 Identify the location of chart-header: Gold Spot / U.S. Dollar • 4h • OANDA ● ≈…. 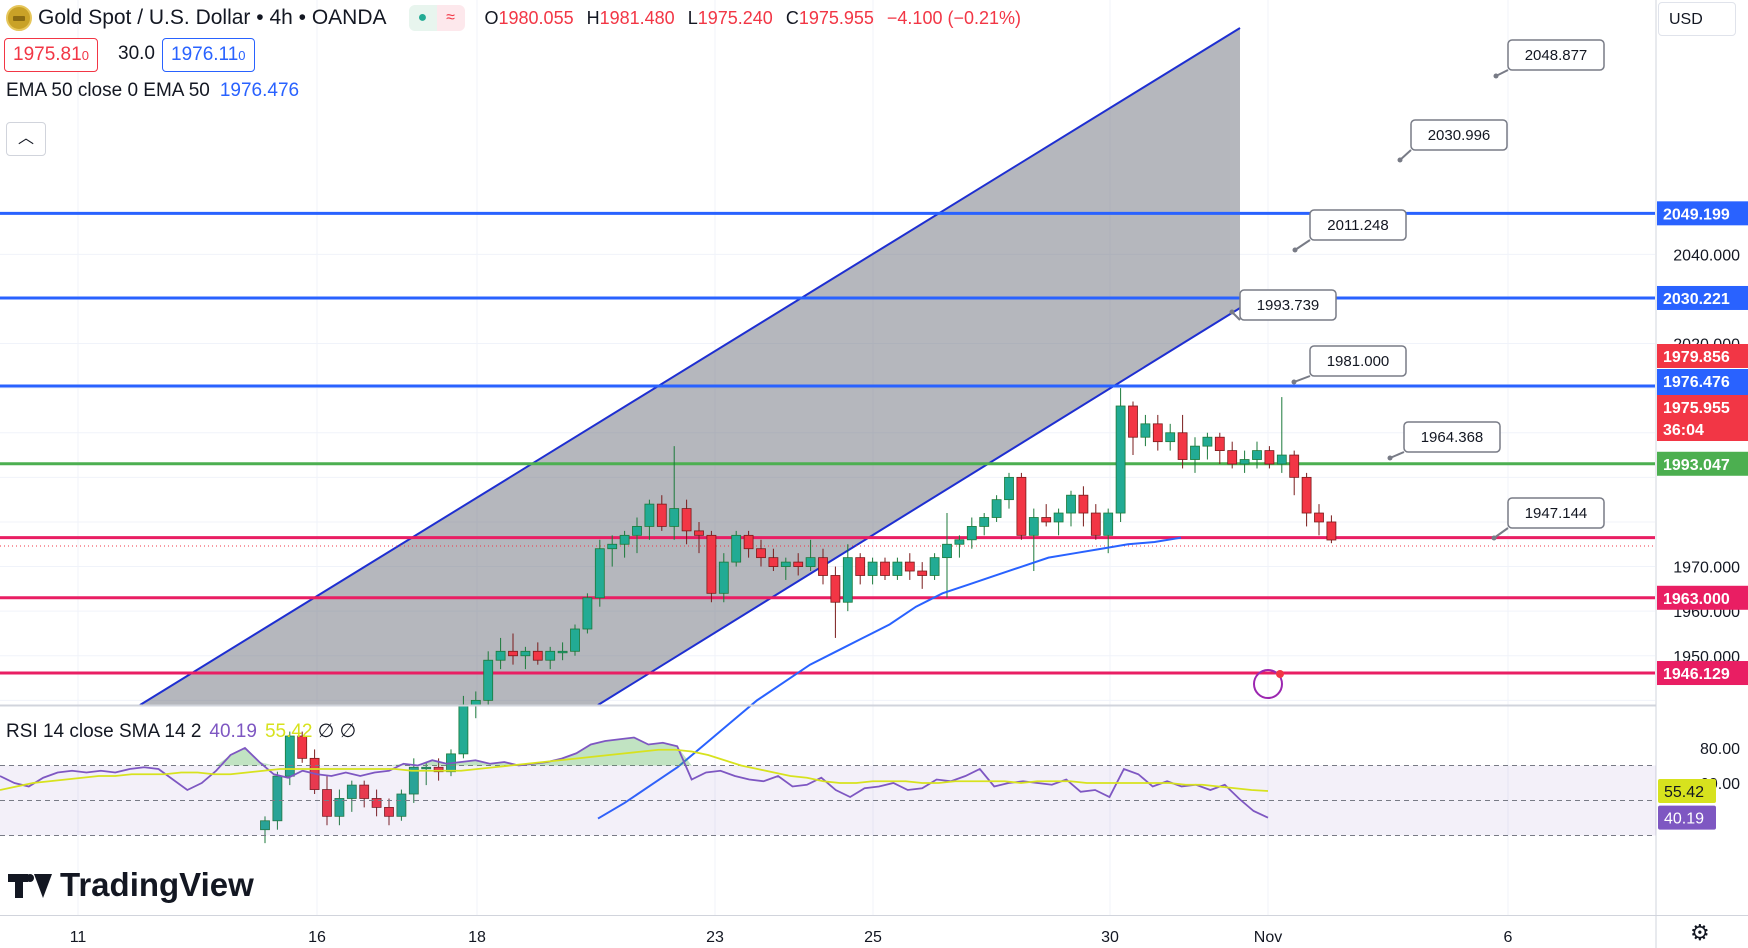
(514, 18).